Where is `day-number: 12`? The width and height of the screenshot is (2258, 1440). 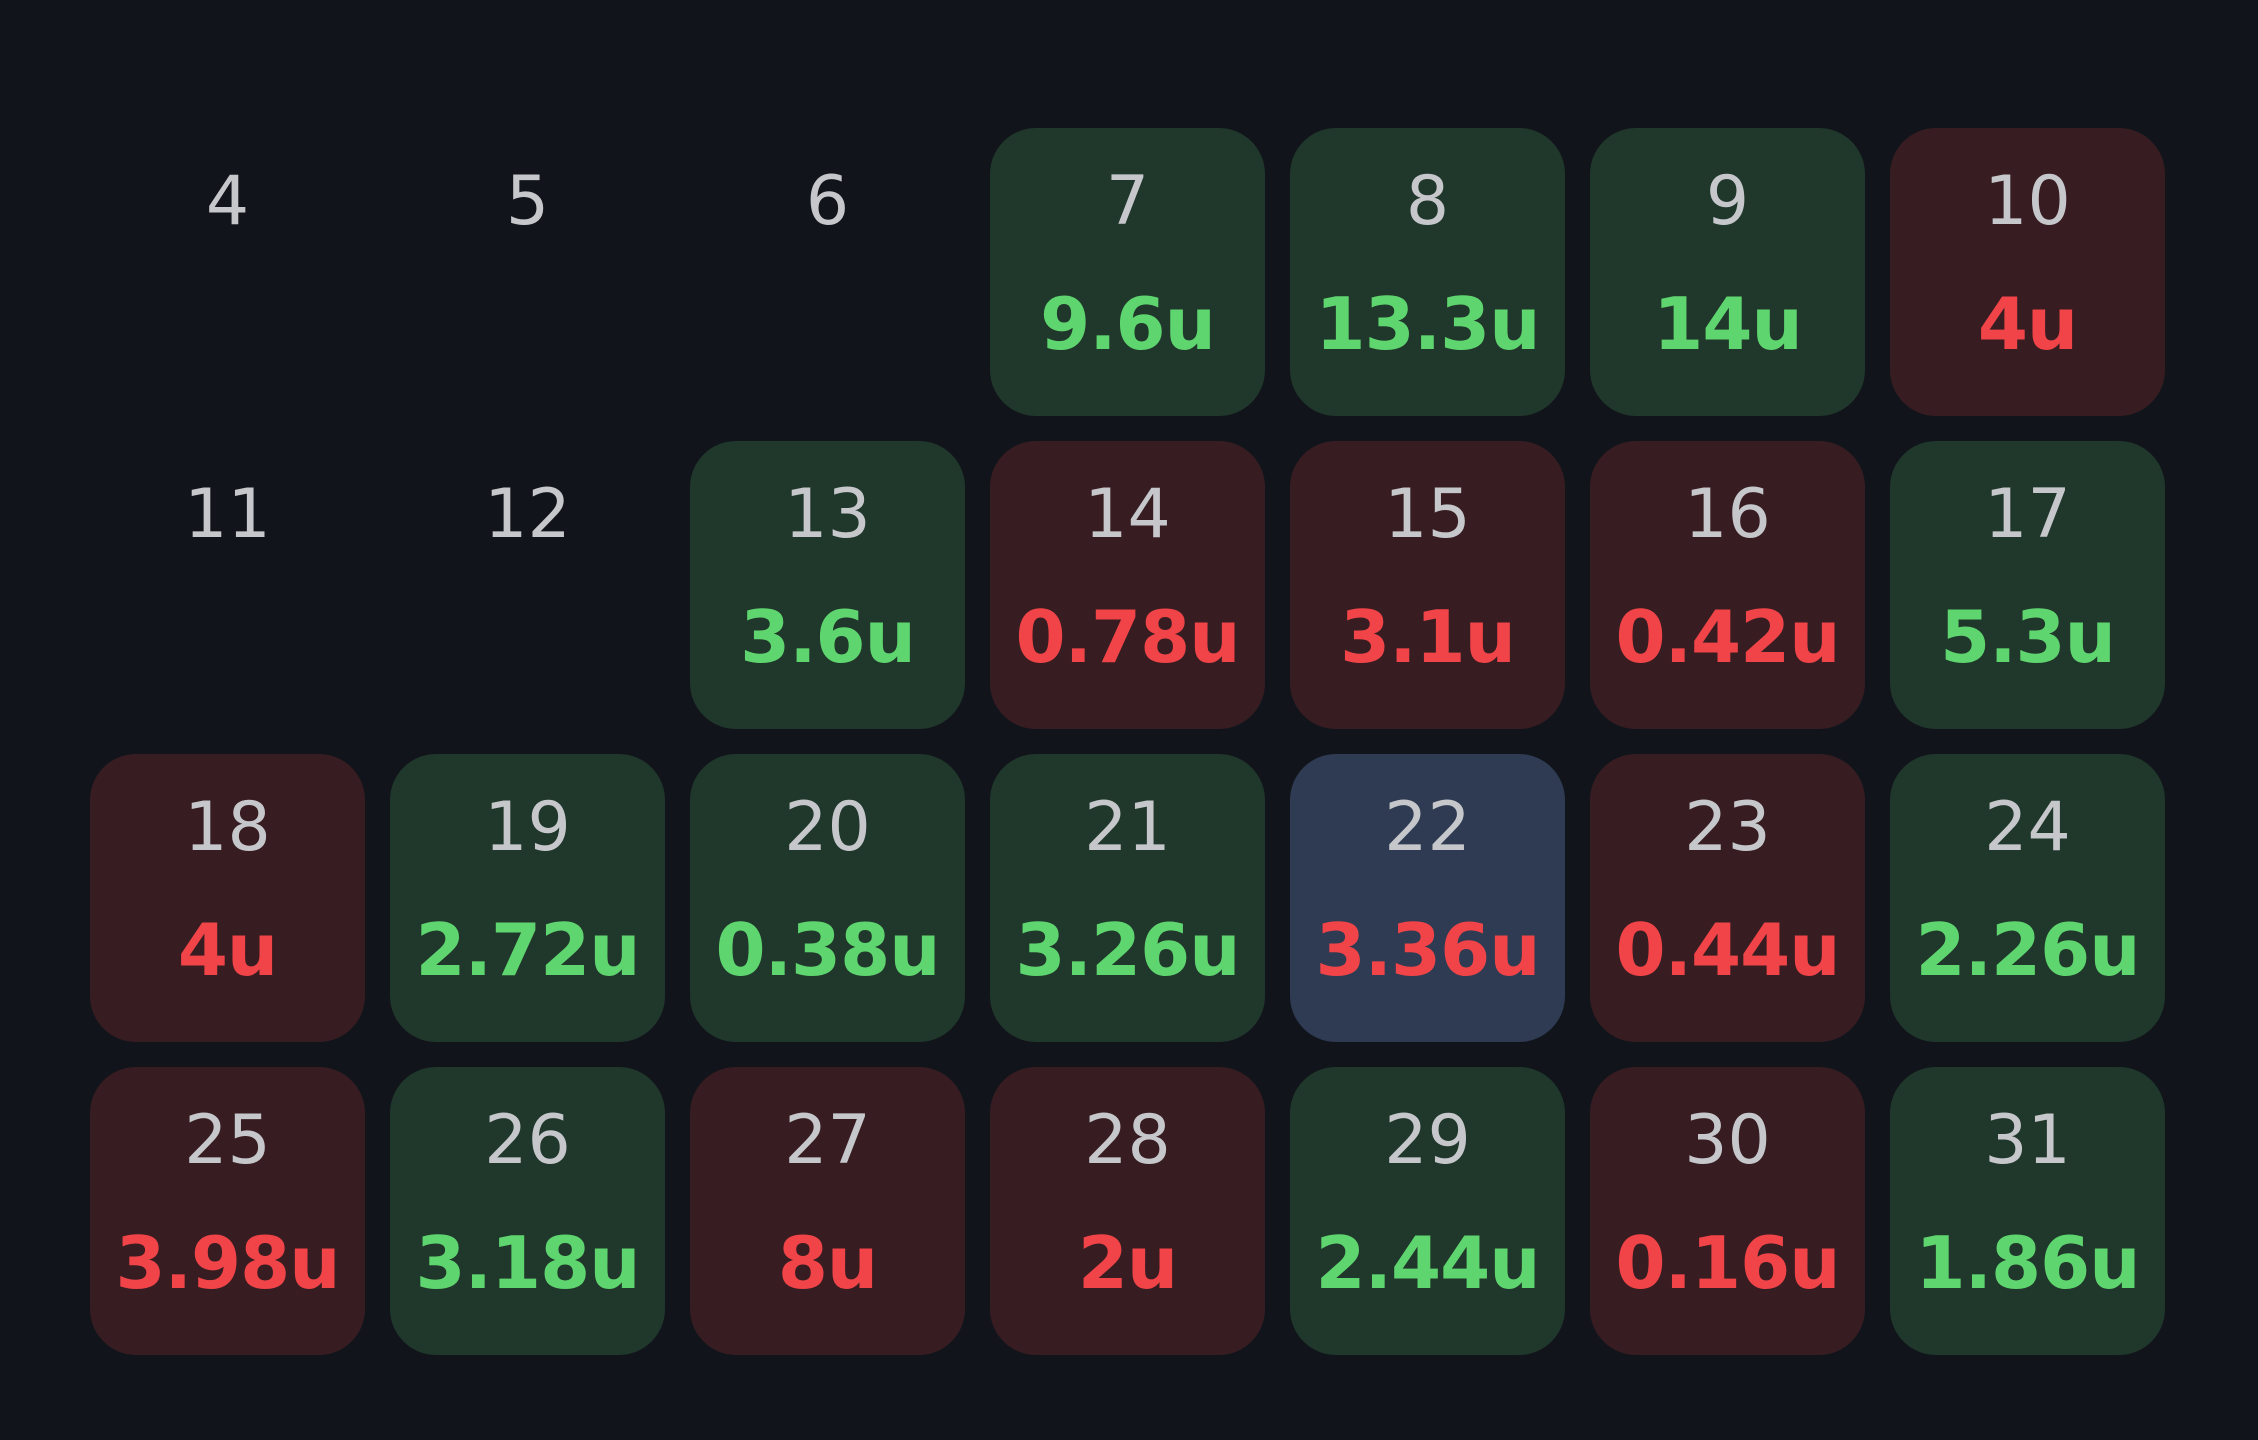
day-number: 12 is located at coordinates (527, 514).